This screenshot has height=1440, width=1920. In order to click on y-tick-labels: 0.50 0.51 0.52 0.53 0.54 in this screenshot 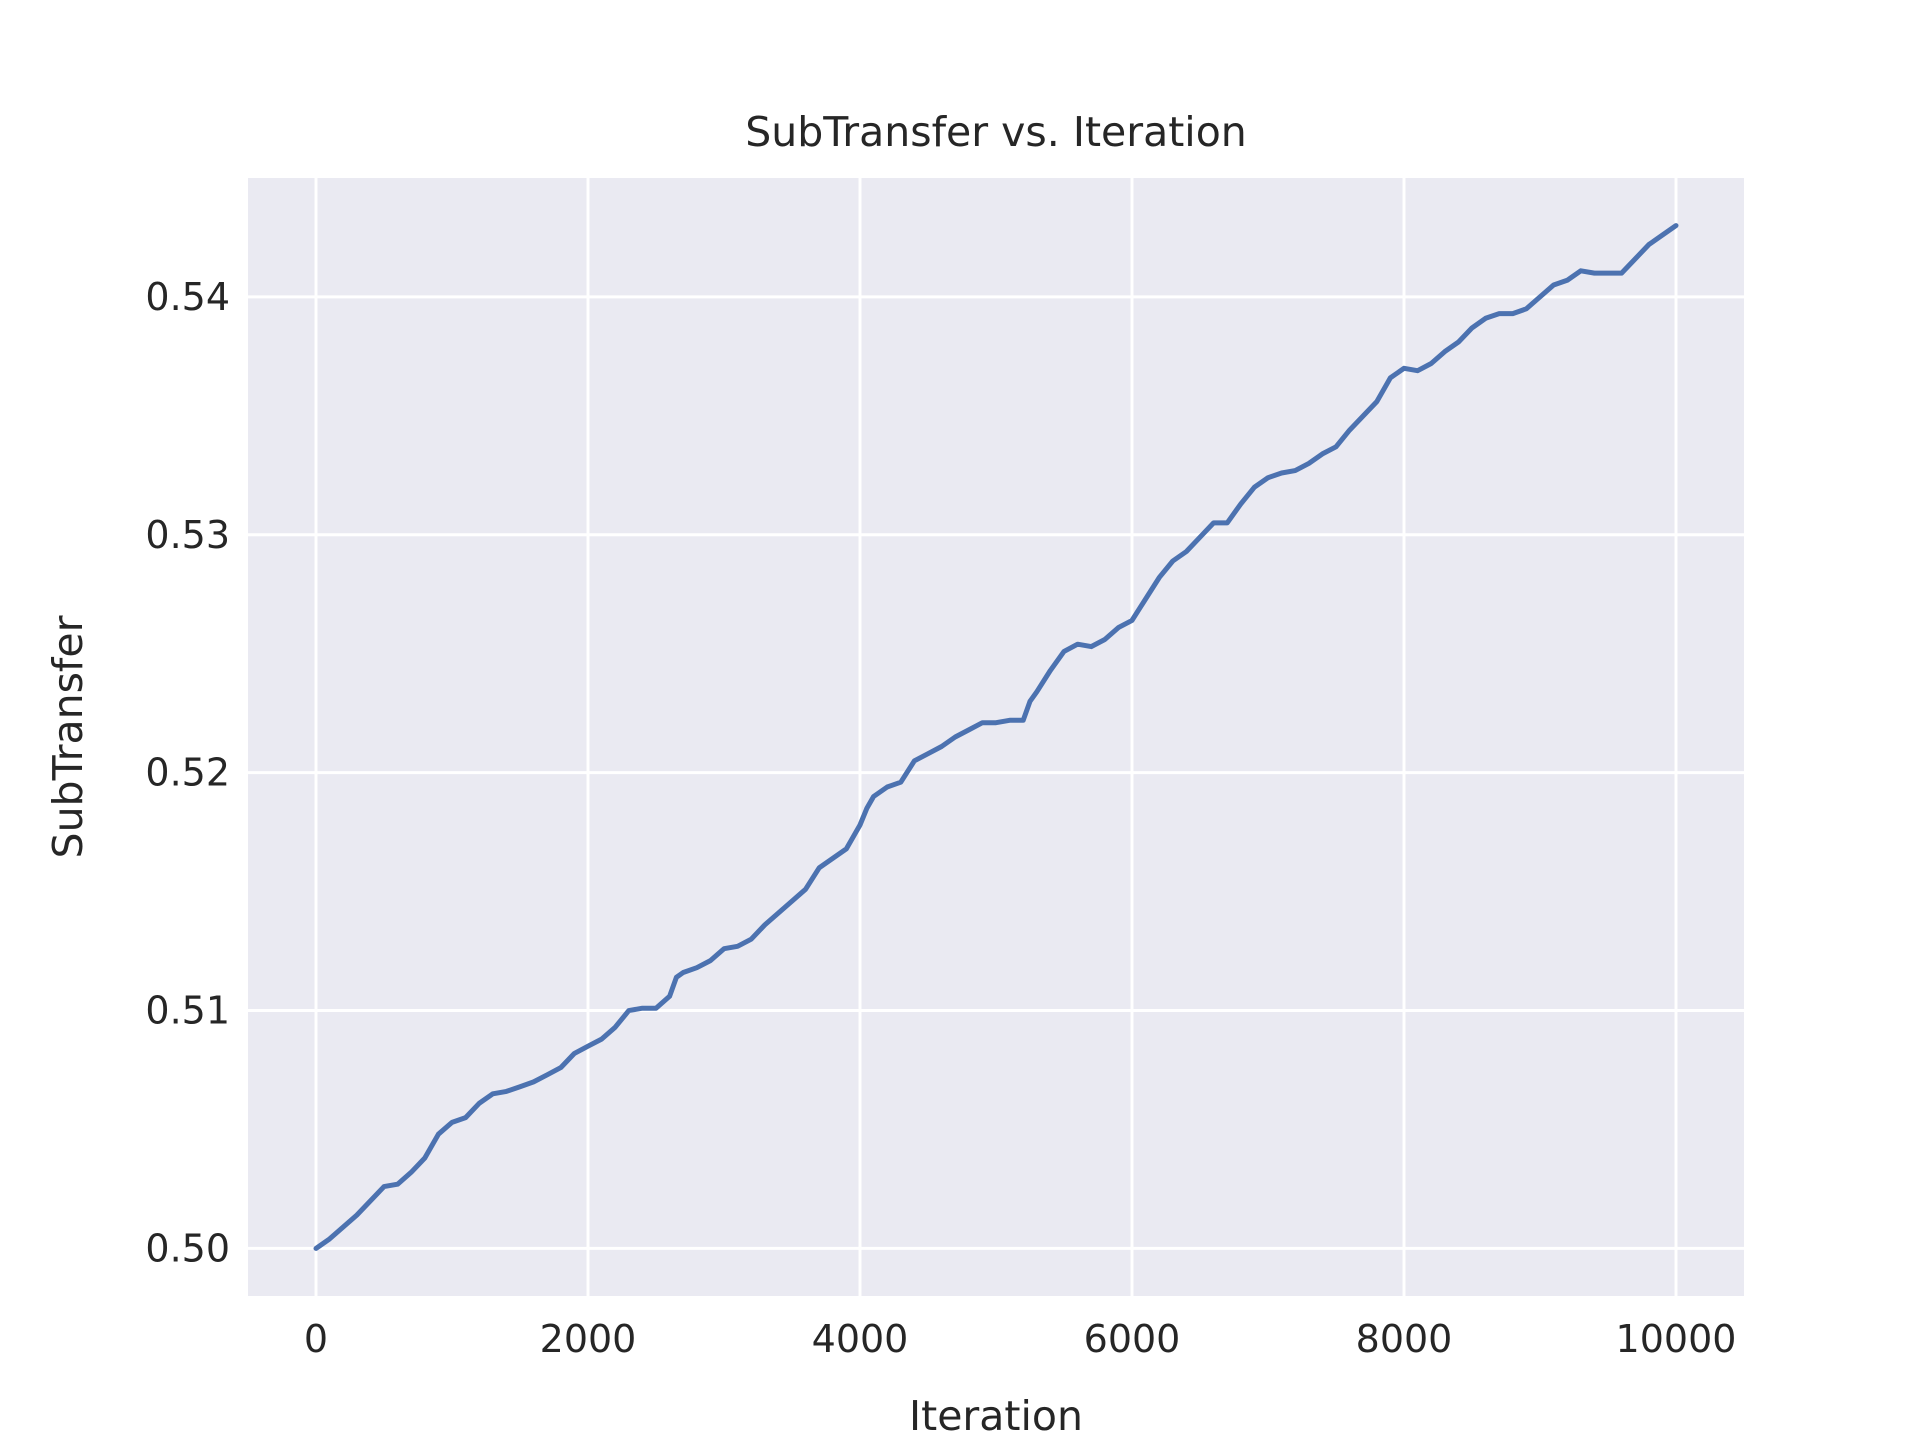, I will do `click(187, 772)`.